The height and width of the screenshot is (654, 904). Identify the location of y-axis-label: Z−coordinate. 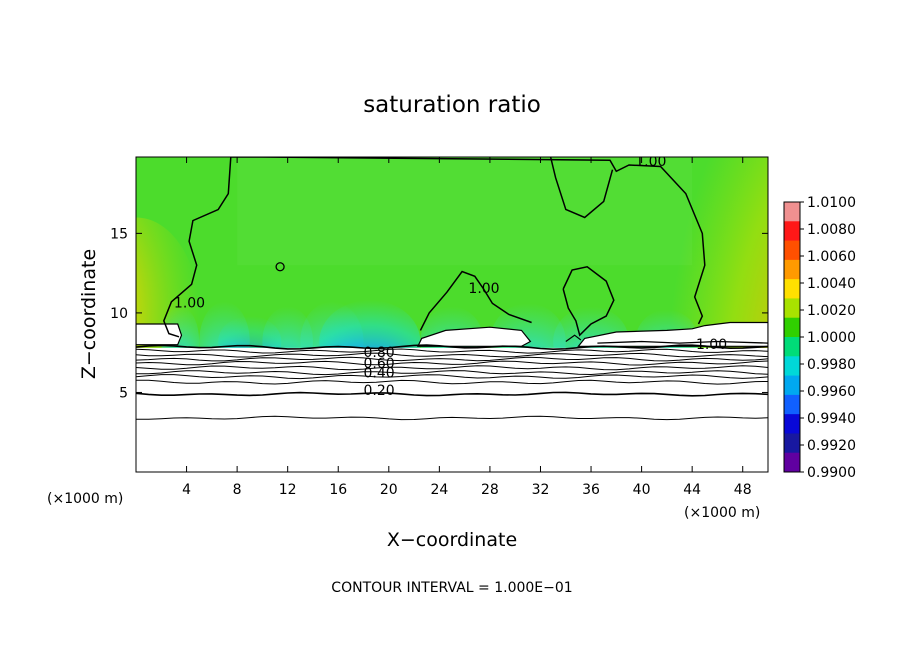
(89, 314).